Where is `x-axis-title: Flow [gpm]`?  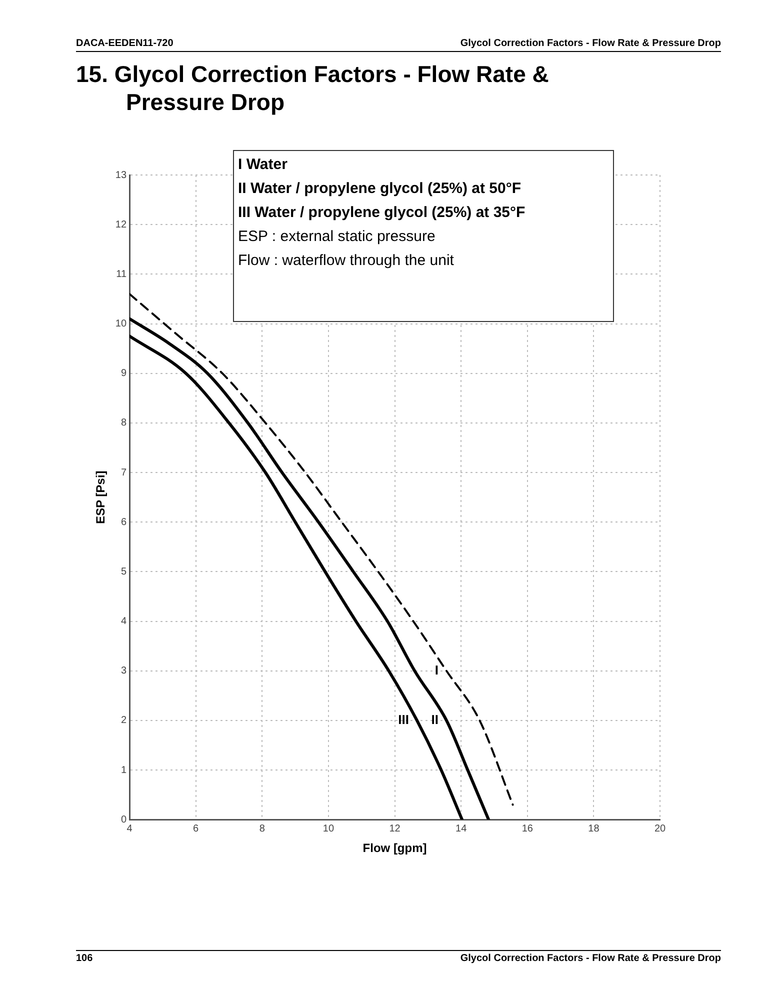 x-axis-title: Flow [gpm] is located at coordinates (394, 848).